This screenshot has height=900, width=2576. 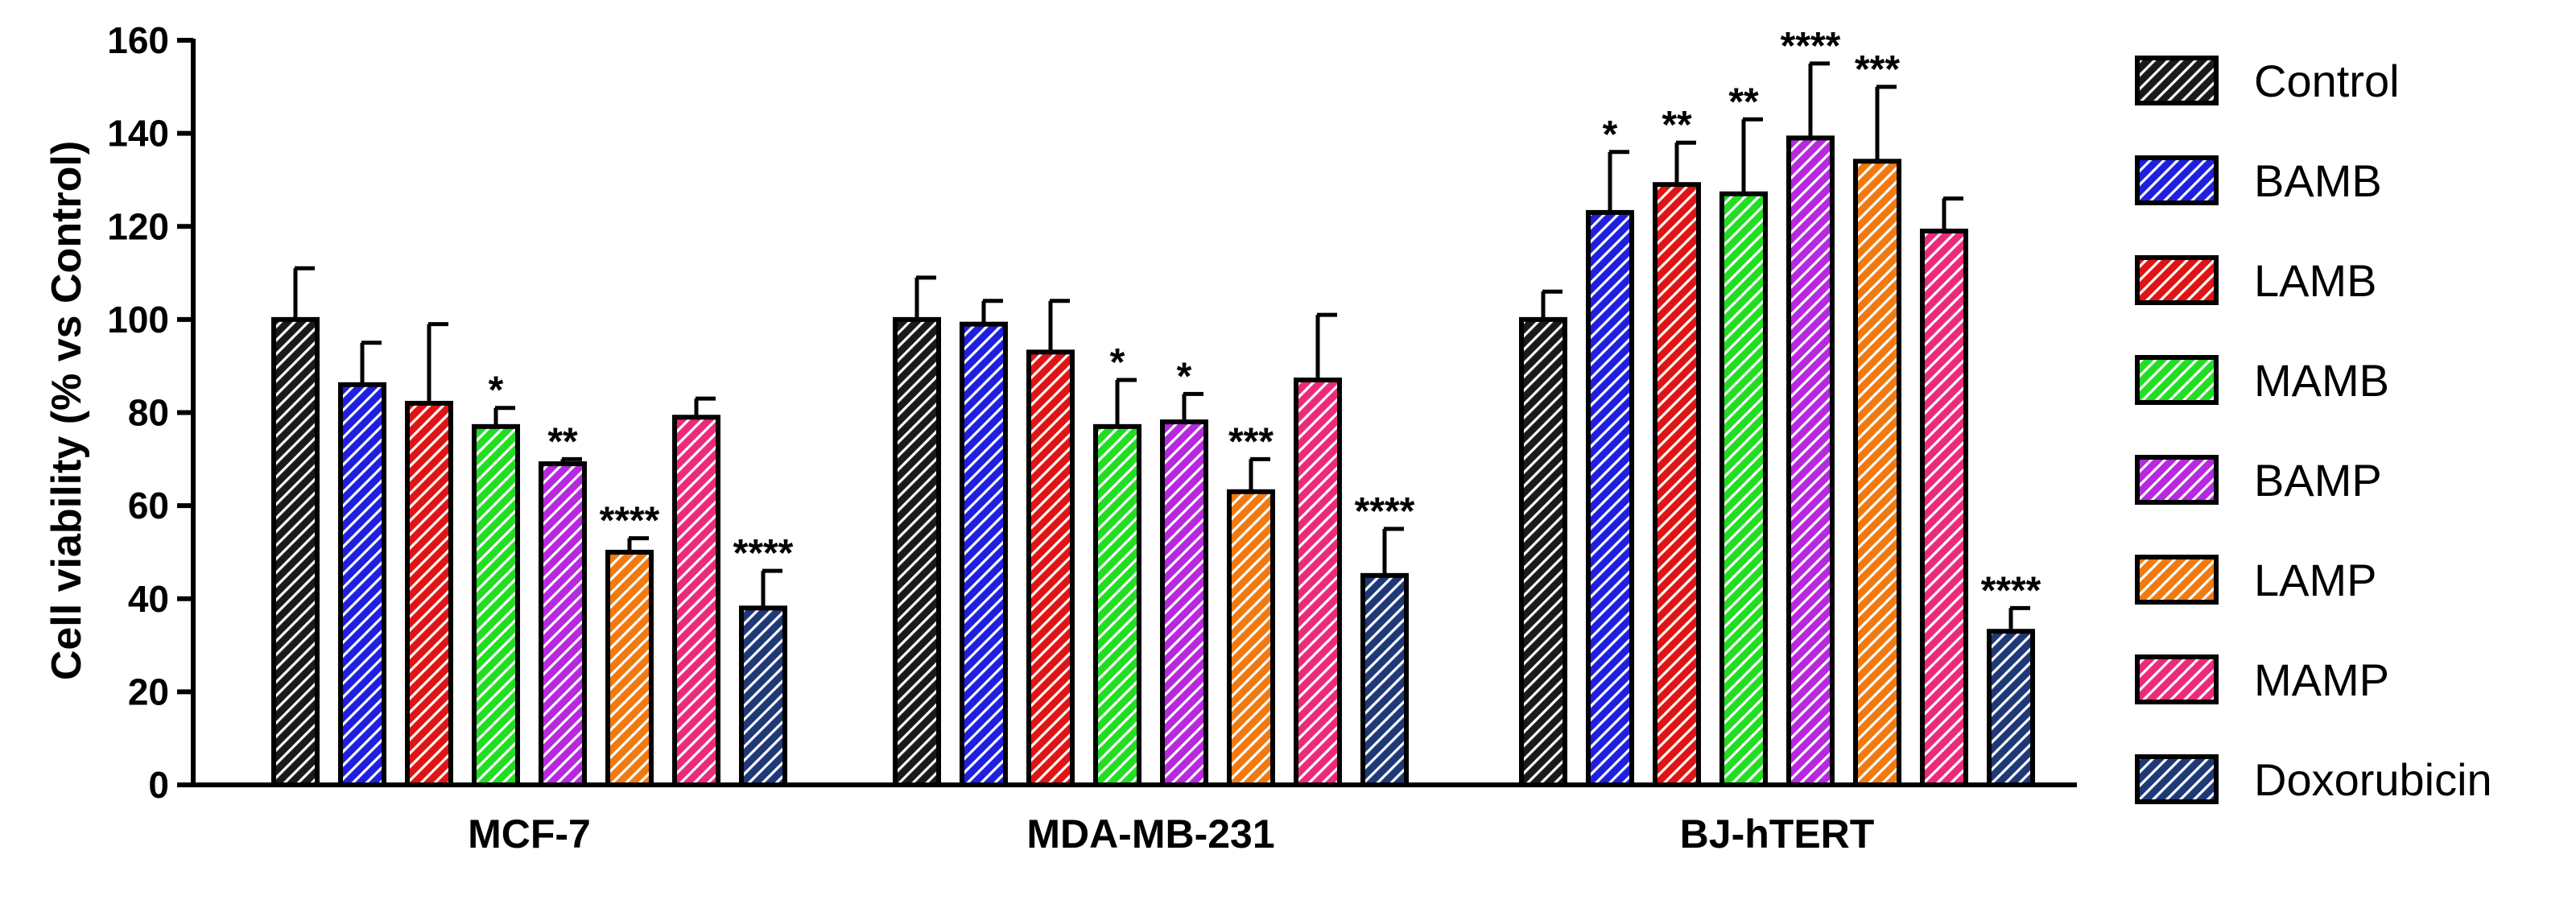 What do you see at coordinates (1150, 834) in the screenshot?
I see `x-category-label: MDA-MB-231` at bounding box center [1150, 834].